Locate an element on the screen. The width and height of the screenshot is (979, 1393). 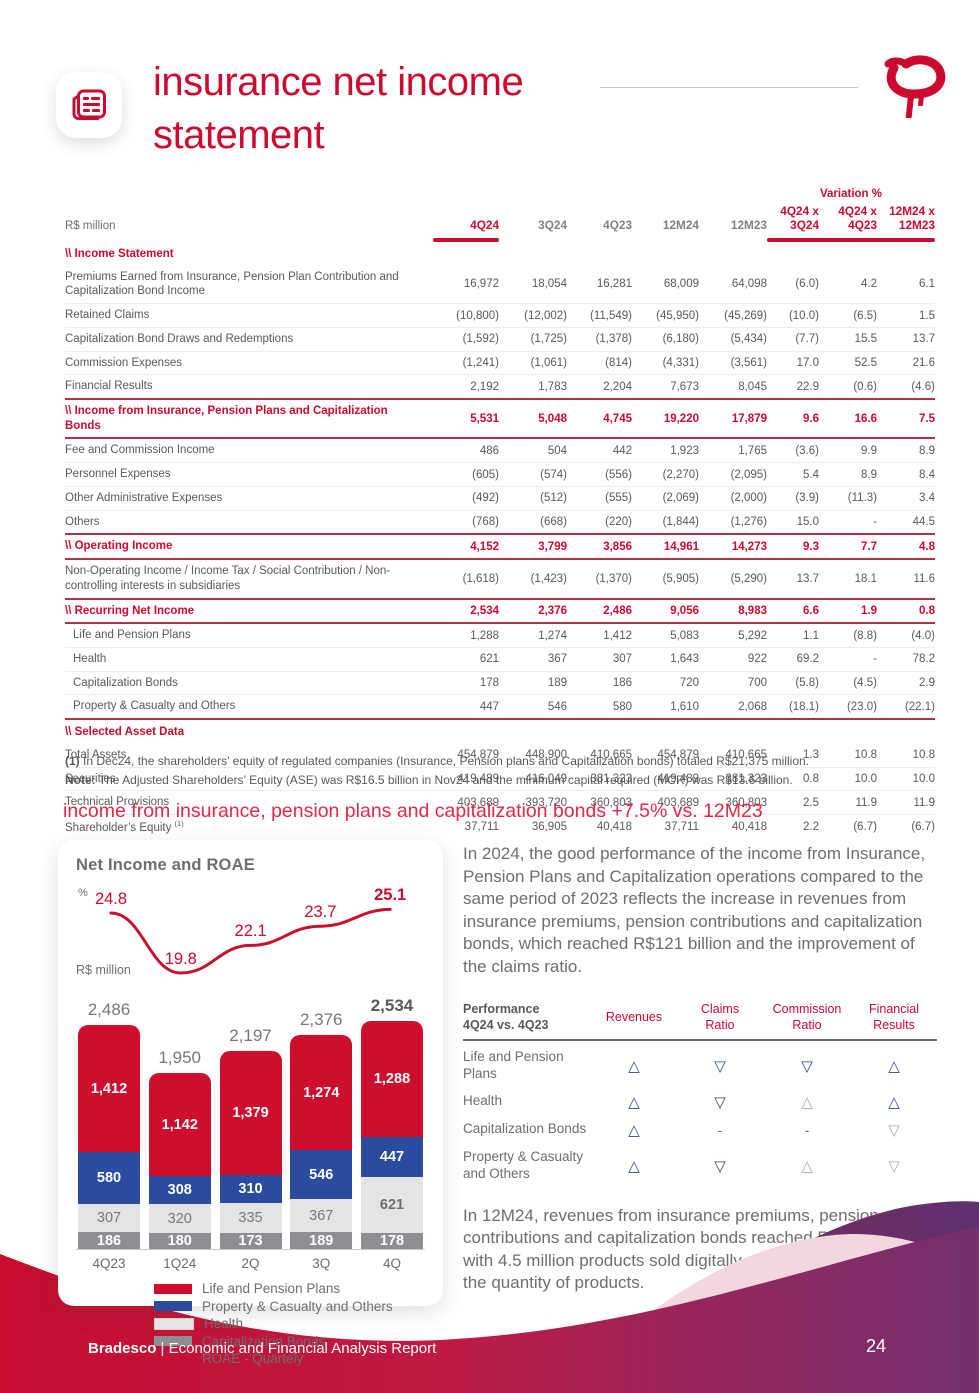
row-value: 22.9 is located at coordinates (807, 386).